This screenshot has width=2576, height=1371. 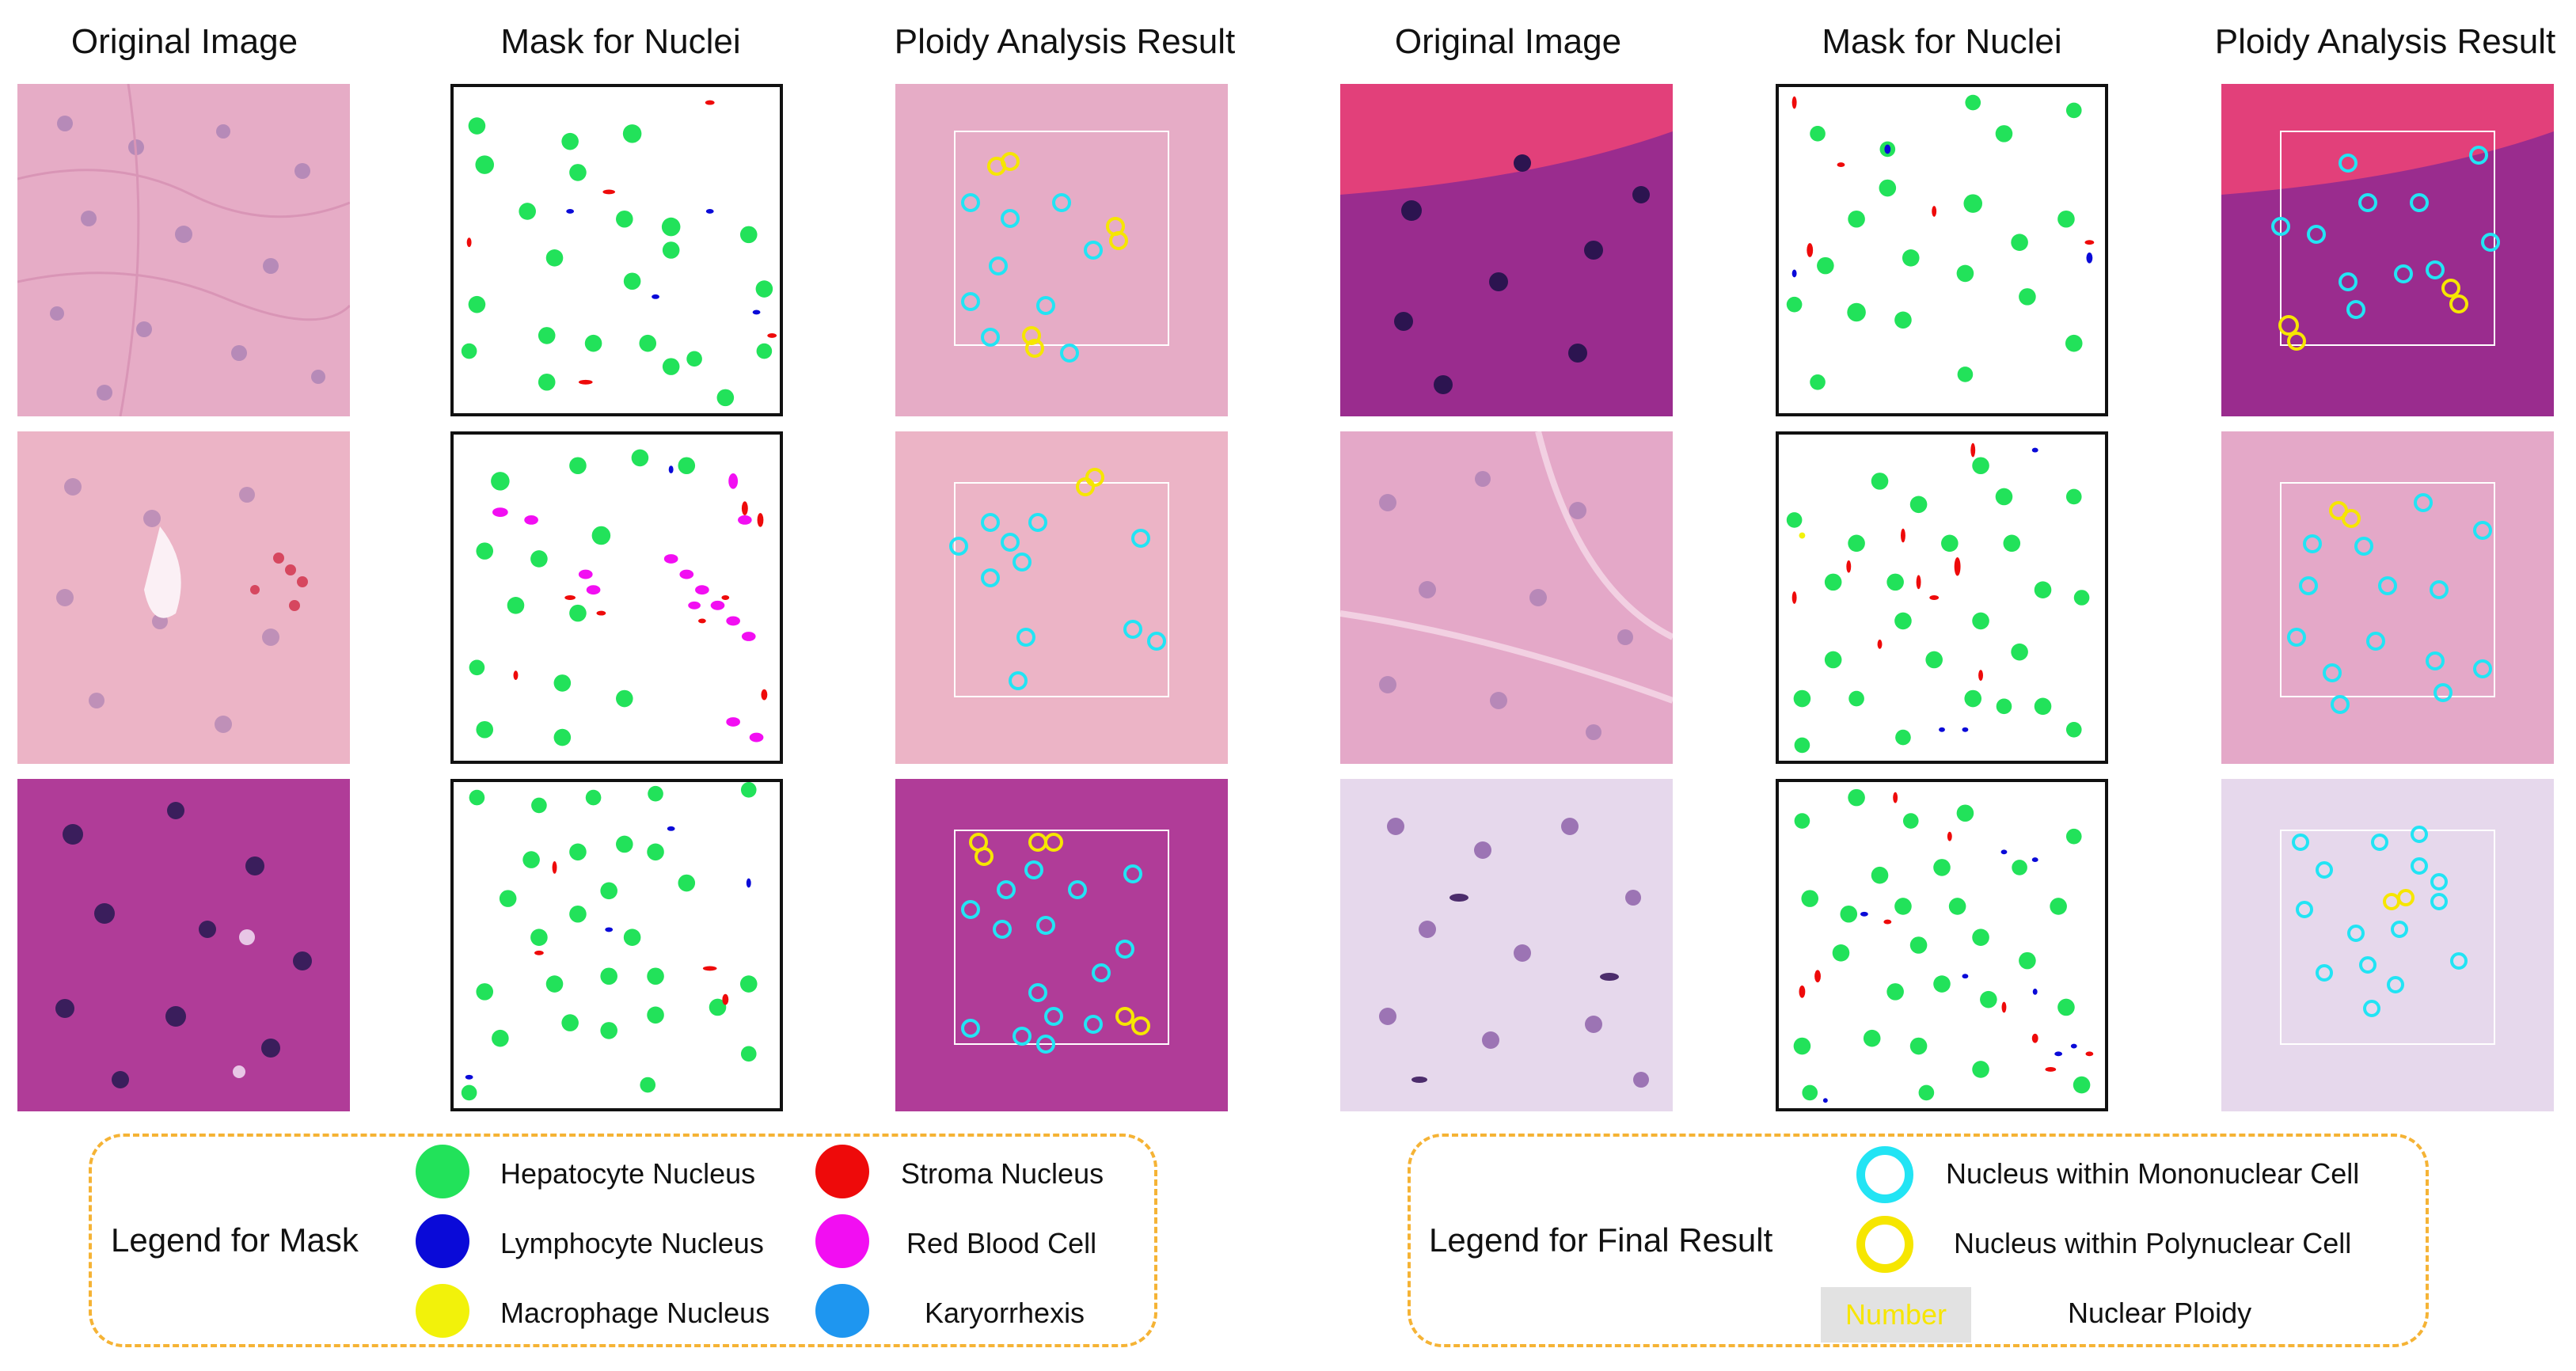 What do you see at coordinates (2387, 945) in the screenshot?
I see `ploidy-result-right-r3` at bounding box center [2387, 945].